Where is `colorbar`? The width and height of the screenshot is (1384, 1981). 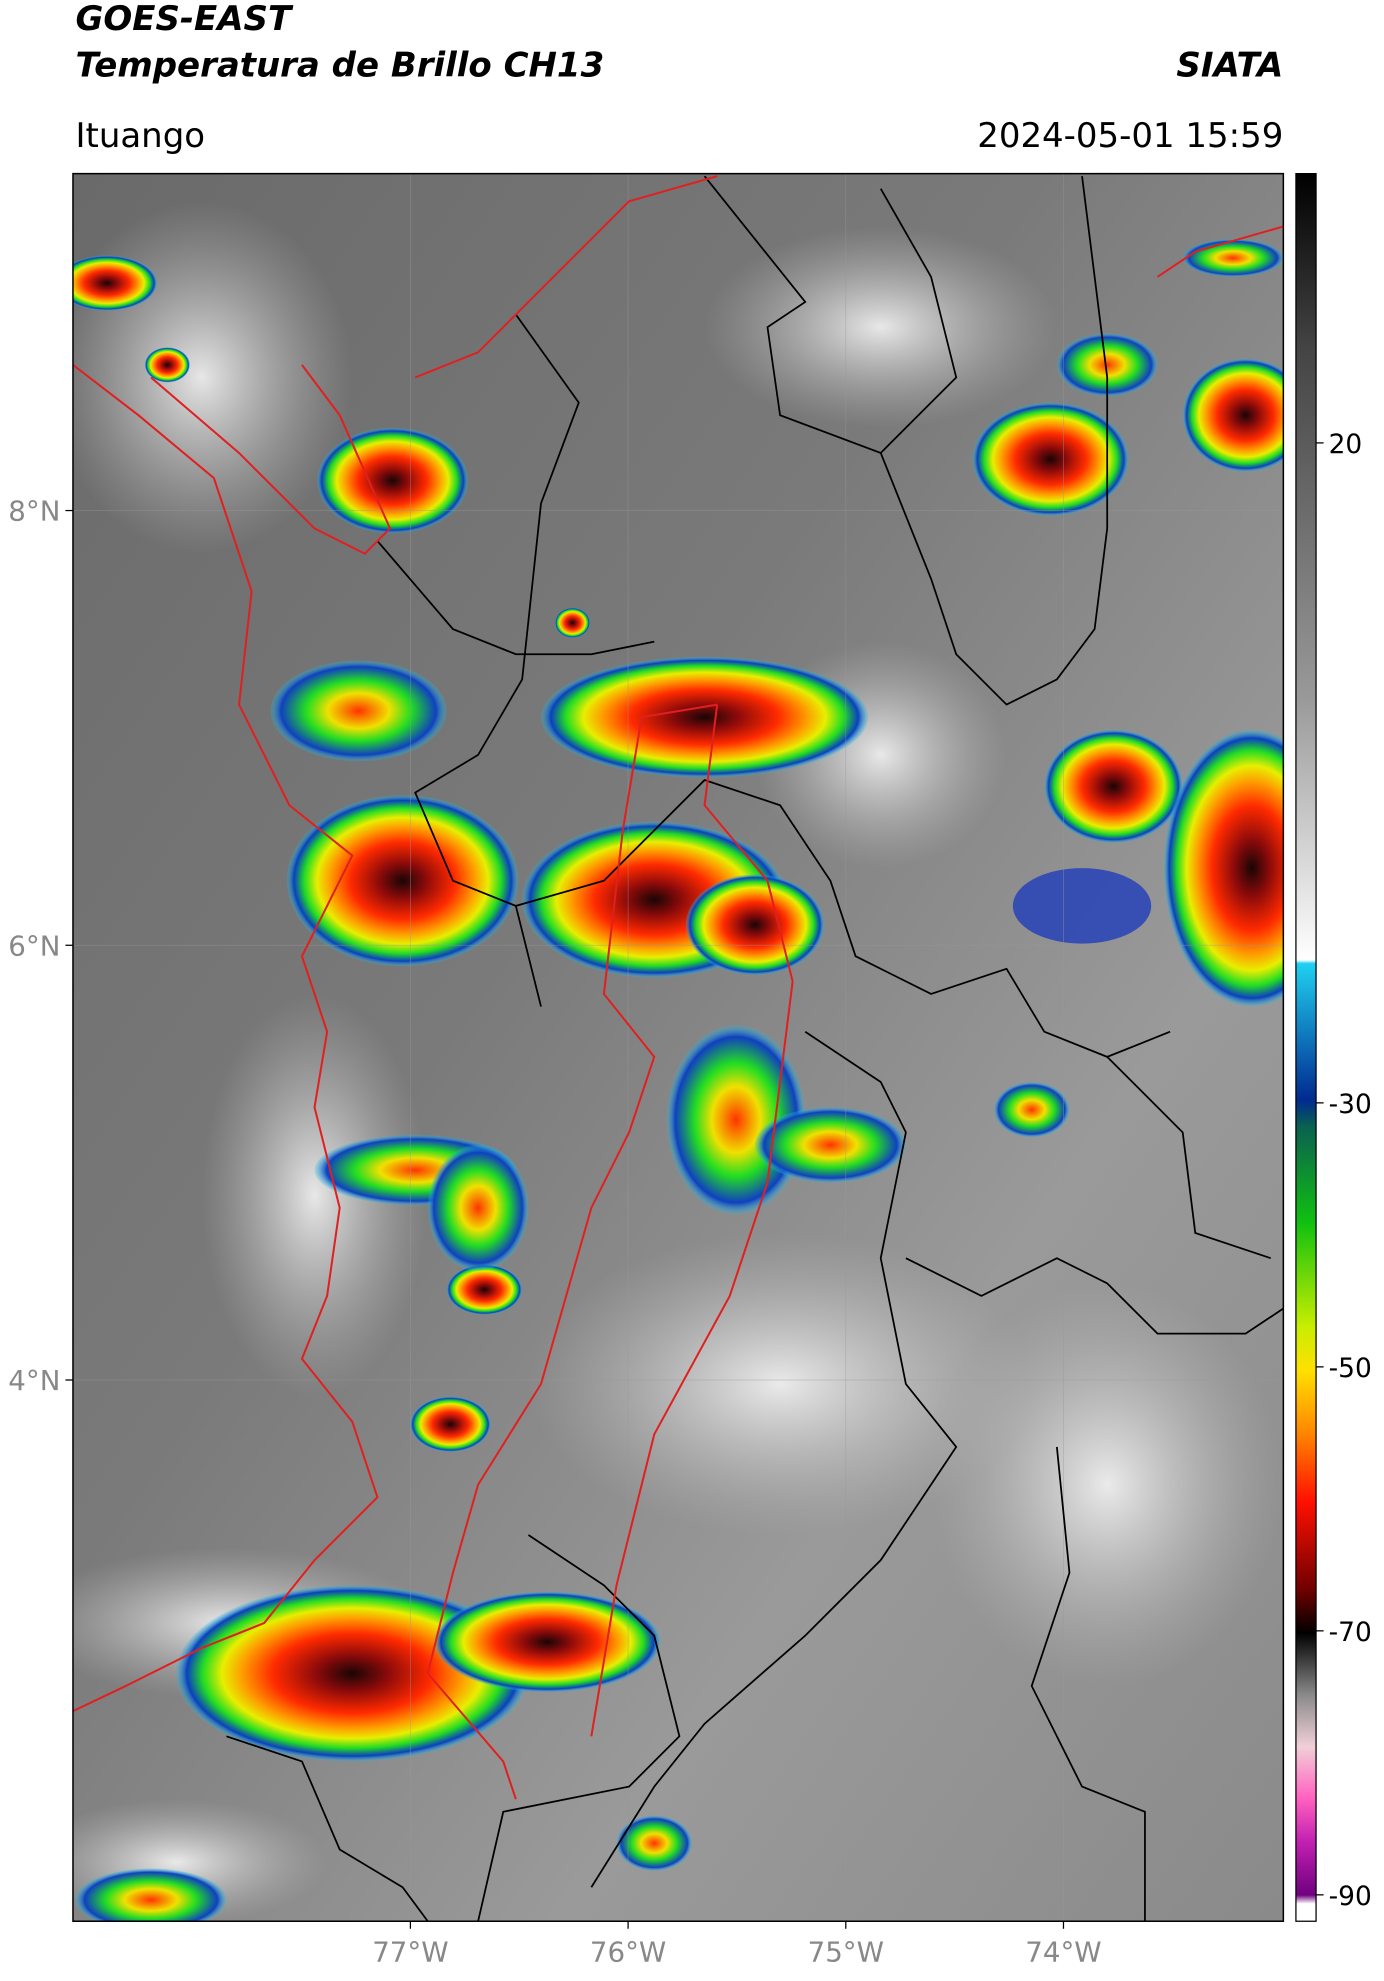 colorbar is located at coordinates (1306, 1047).